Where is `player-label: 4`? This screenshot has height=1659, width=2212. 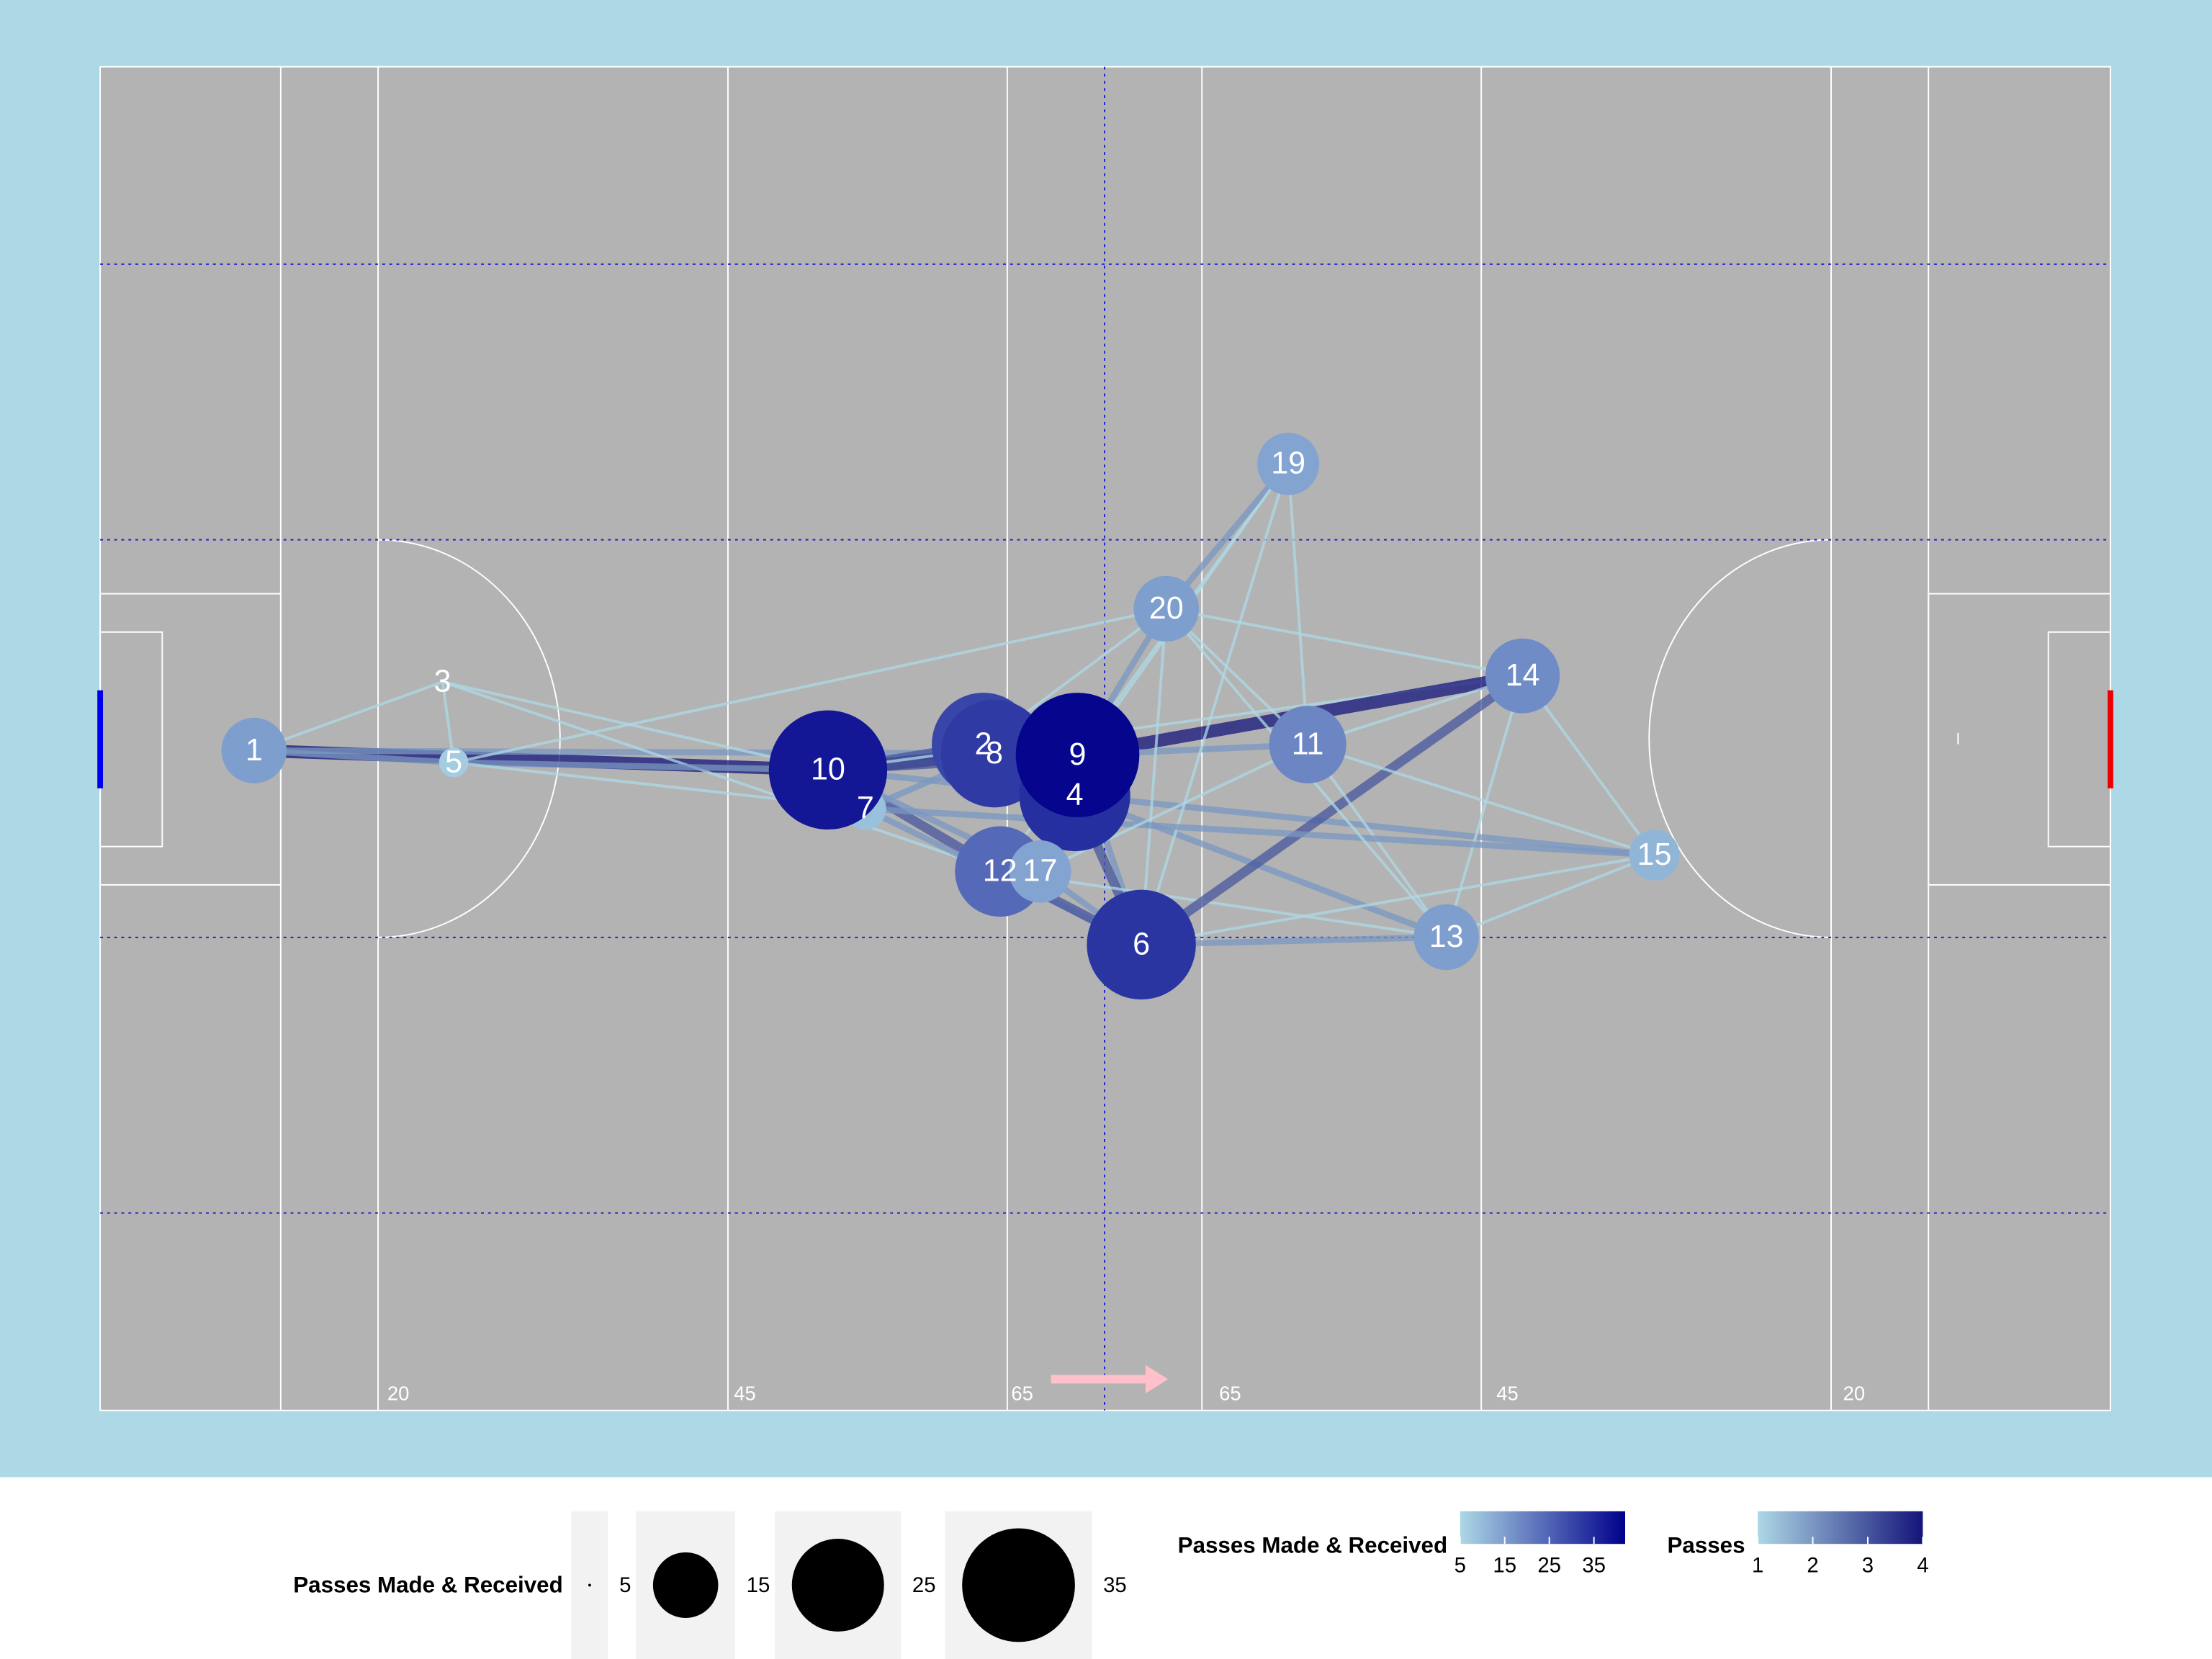 player-label: 4 is located at coordinates (1075, 795).